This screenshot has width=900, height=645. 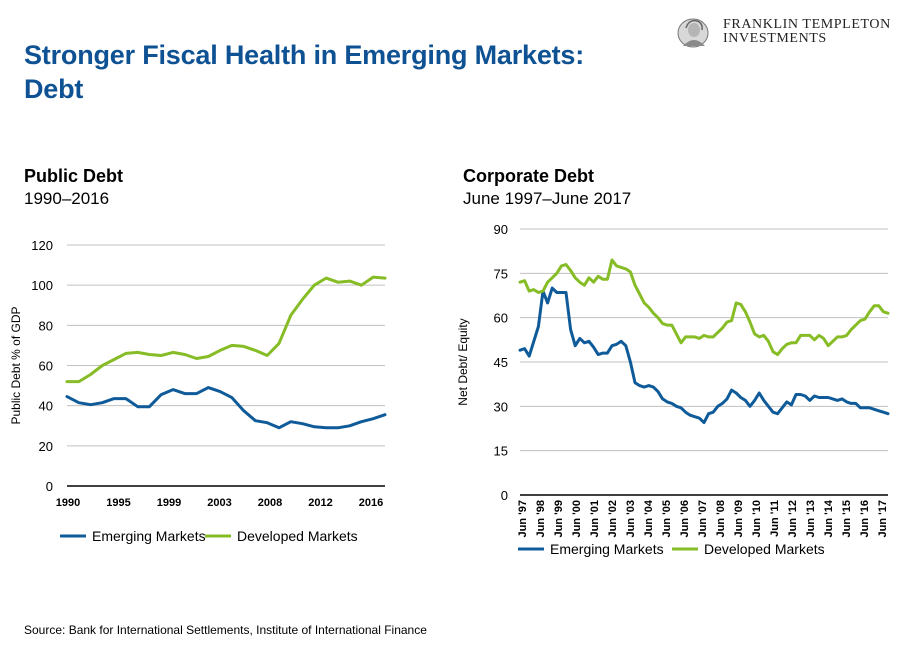 What do you see at coordinates (74, 176) in the screenshot?
I see `public-debt-title: Public Debt` at bounding box center [74, 176].